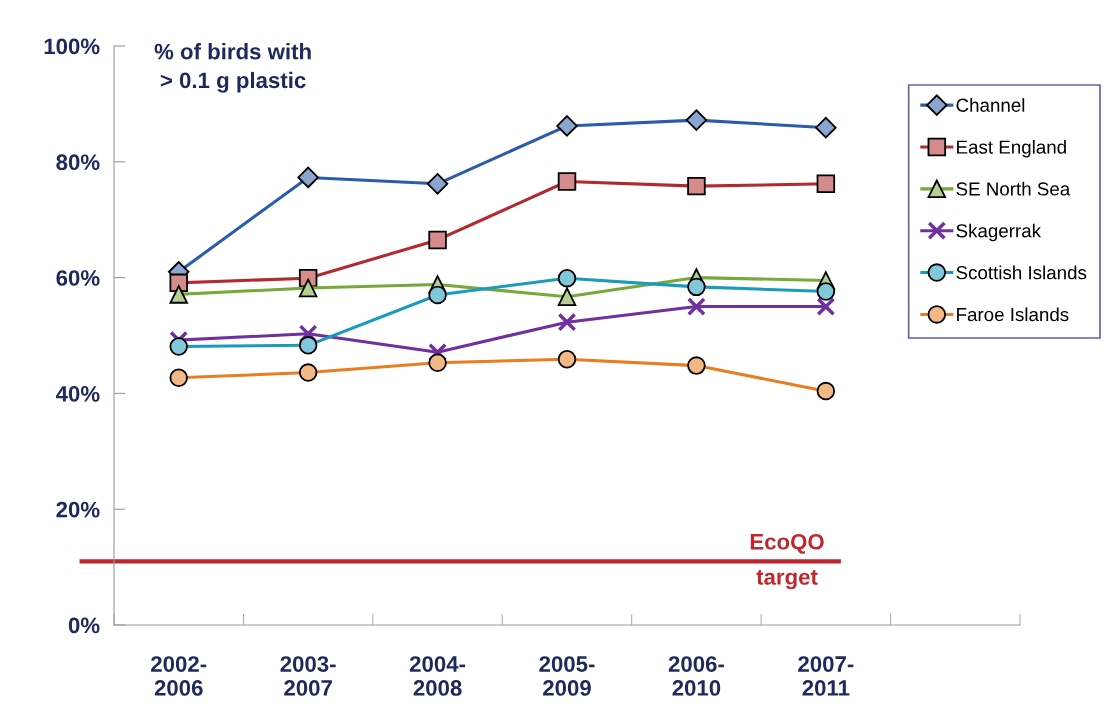  Describe the element at coordinates (77, 393) in the screenshot. I see `y-tick-label: 40%` at that location.